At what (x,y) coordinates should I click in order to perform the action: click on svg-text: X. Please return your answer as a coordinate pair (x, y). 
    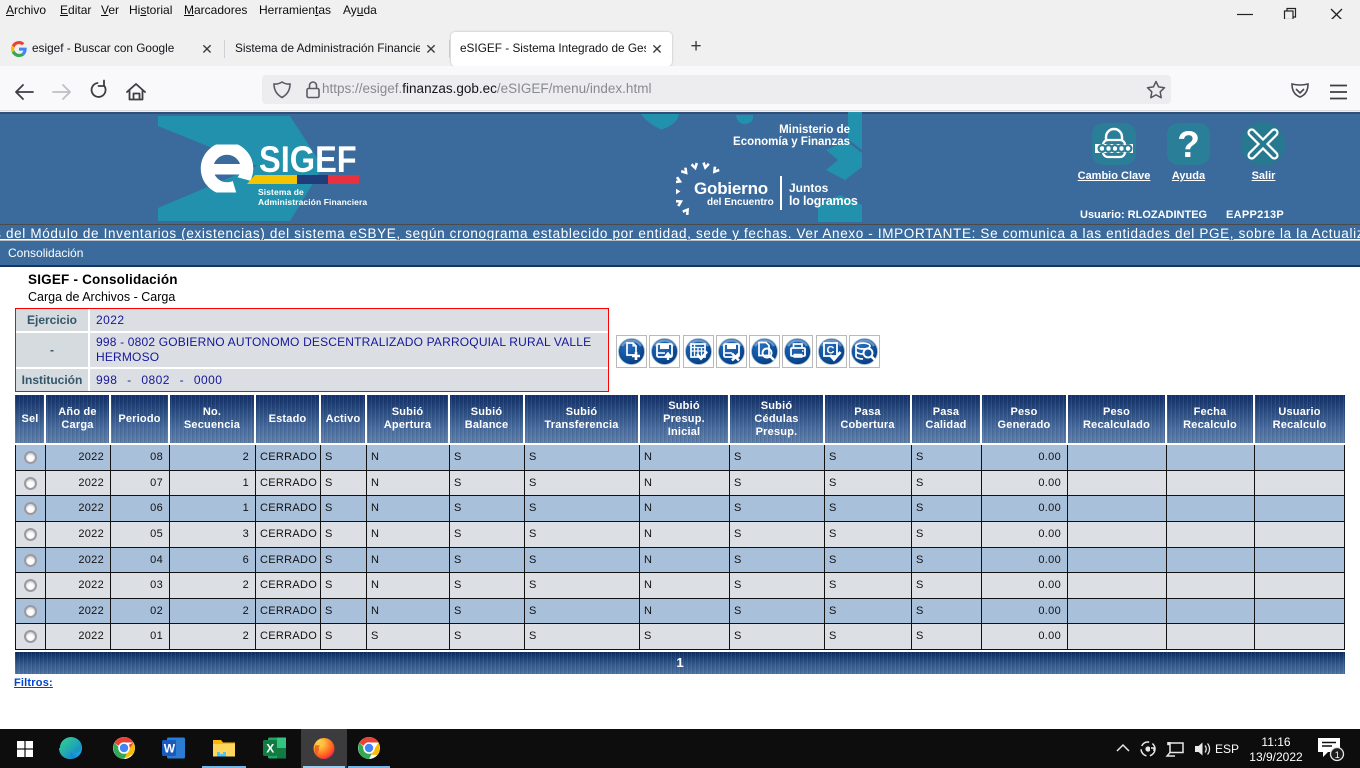
    Looking at the image, I should click on (270, 749).